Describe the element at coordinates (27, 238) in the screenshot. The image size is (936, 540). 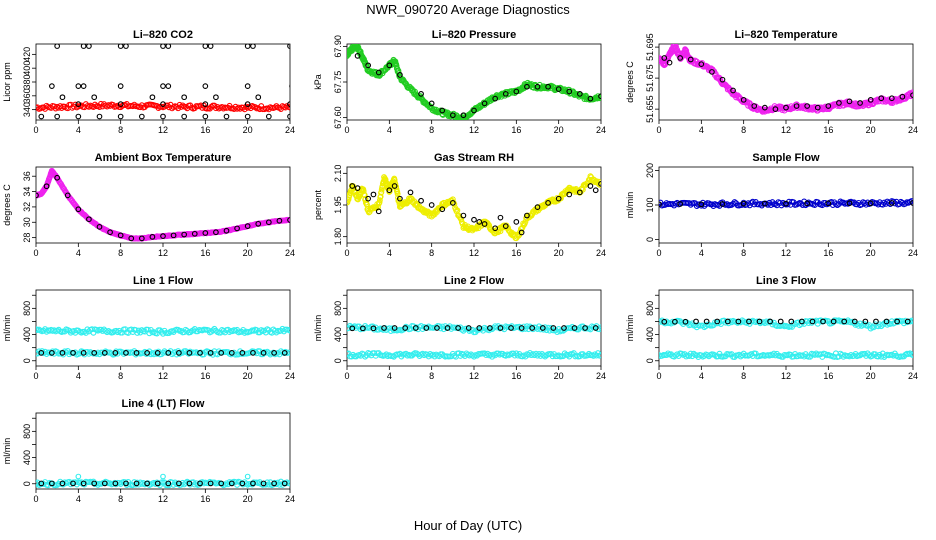
I see `y-tick-label: 28` at that location.